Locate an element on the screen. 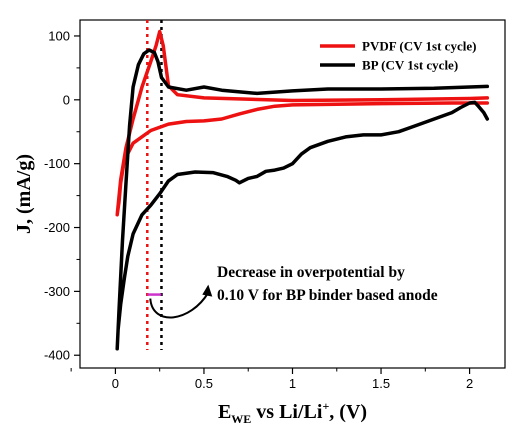  x-axis-title: EWE vs Li/Li+, (V) is located at coordinates (292, 412).